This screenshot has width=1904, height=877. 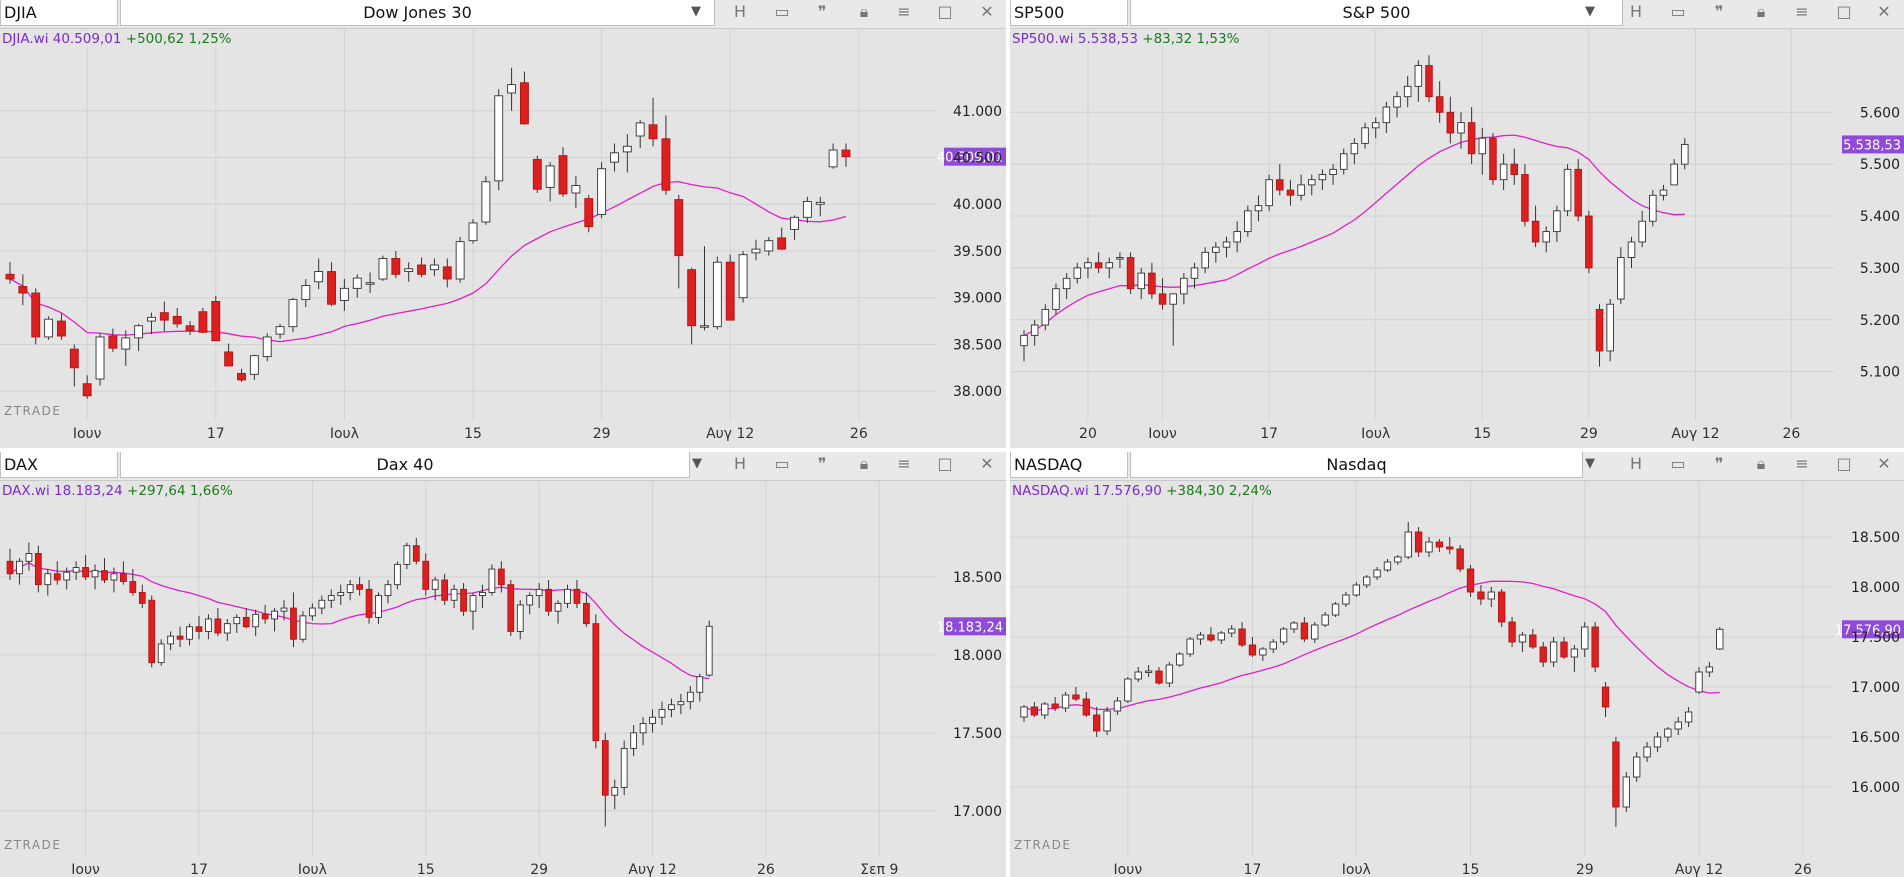 I want to click on instrument-name-field: S&P 500, so click(x=1376, y=13).